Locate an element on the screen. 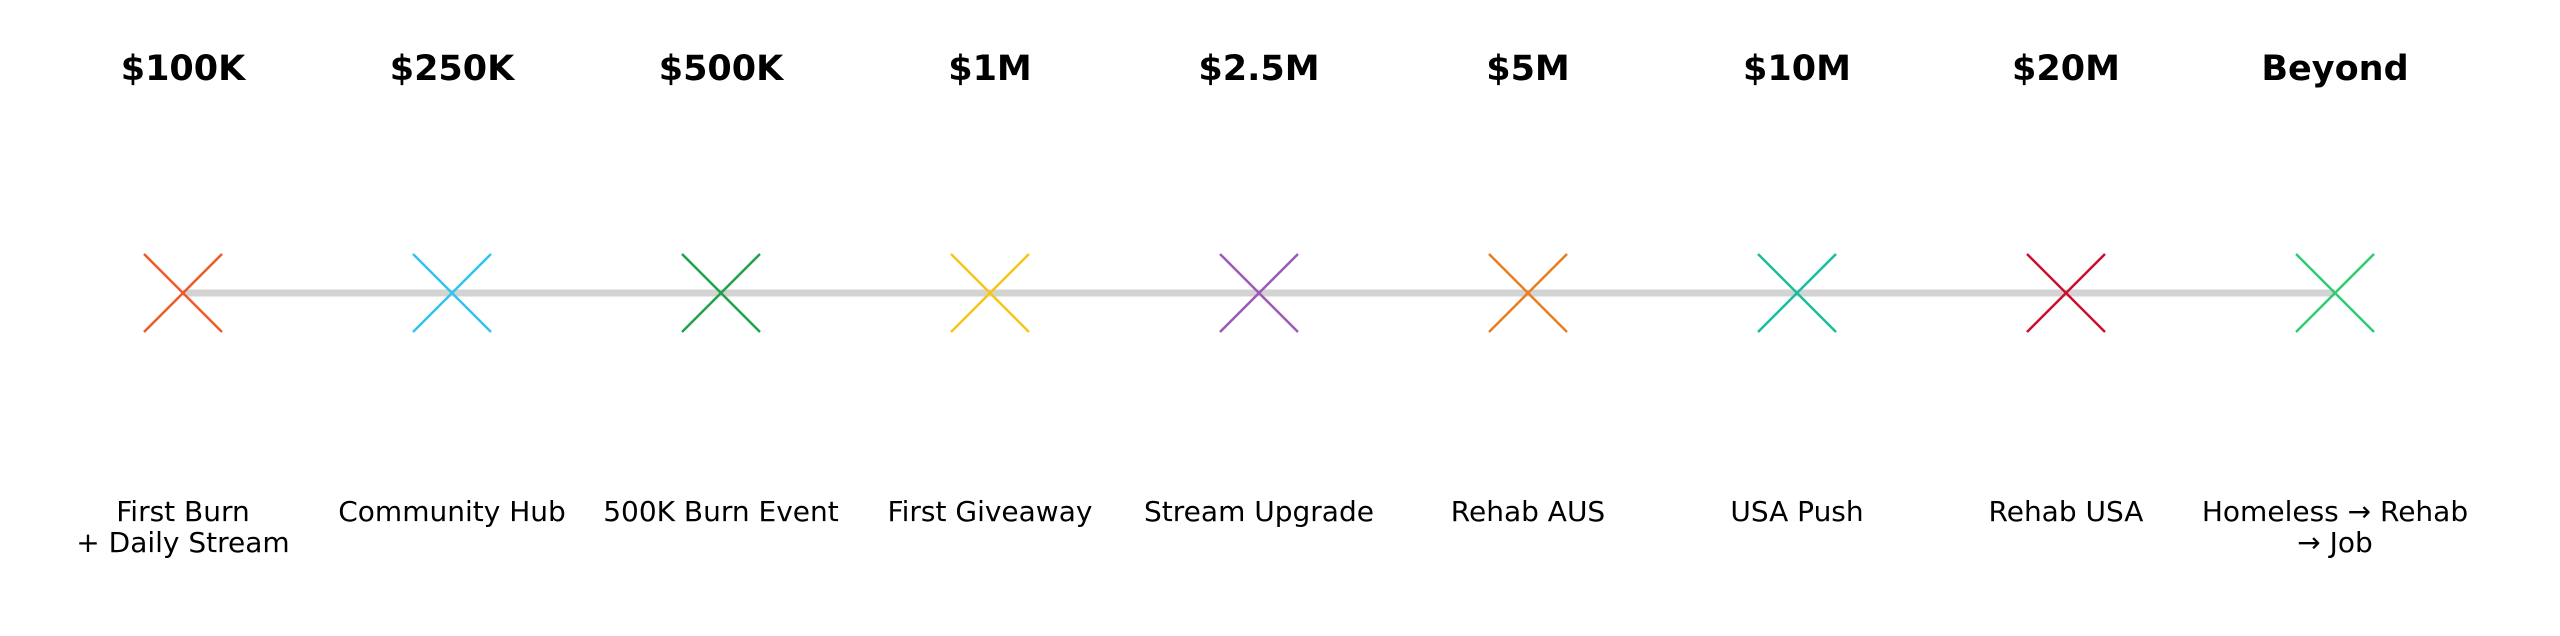 This screenshot has height=636, width=2560. milestone-amount: $100K is located at coordinates (184, 69).